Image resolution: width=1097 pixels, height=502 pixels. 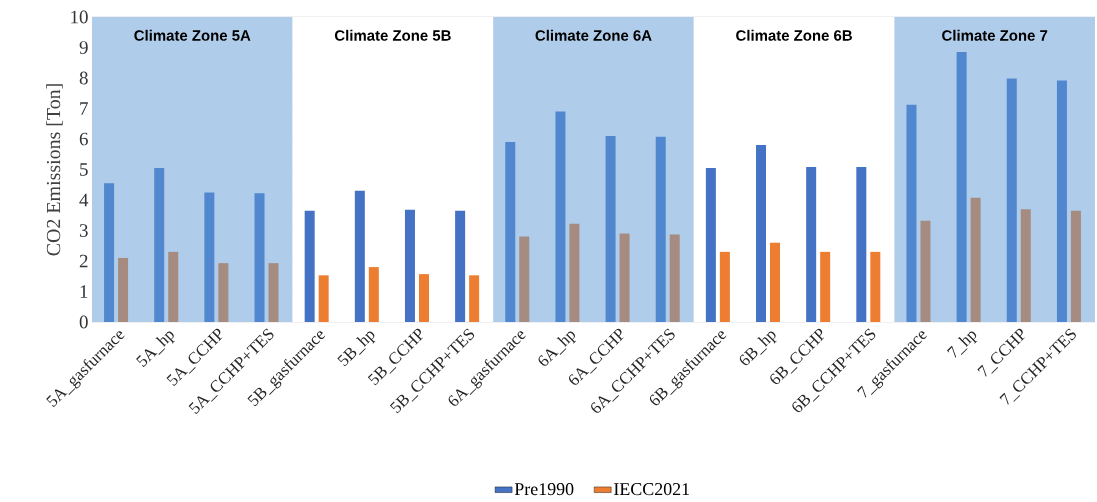 What do you see at coordinates (392, 35) in the screenshot?
I see `band-label: Climate Zone 5B` at bounding box center [392, 35].